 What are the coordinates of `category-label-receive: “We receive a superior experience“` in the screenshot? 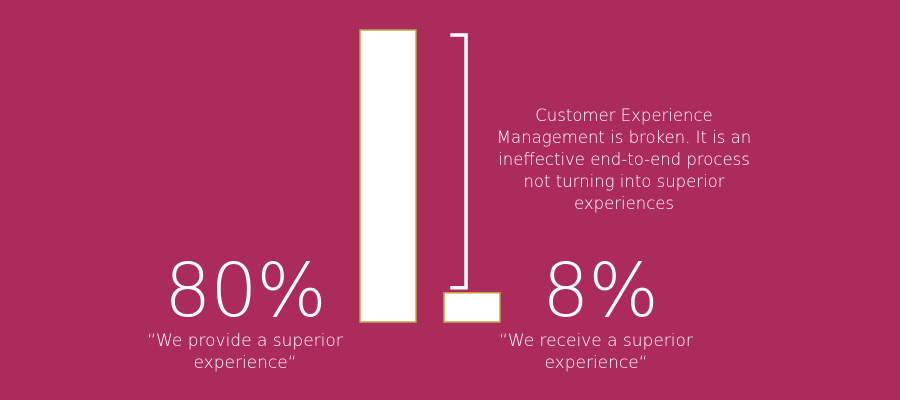 It's located at (596, 352).